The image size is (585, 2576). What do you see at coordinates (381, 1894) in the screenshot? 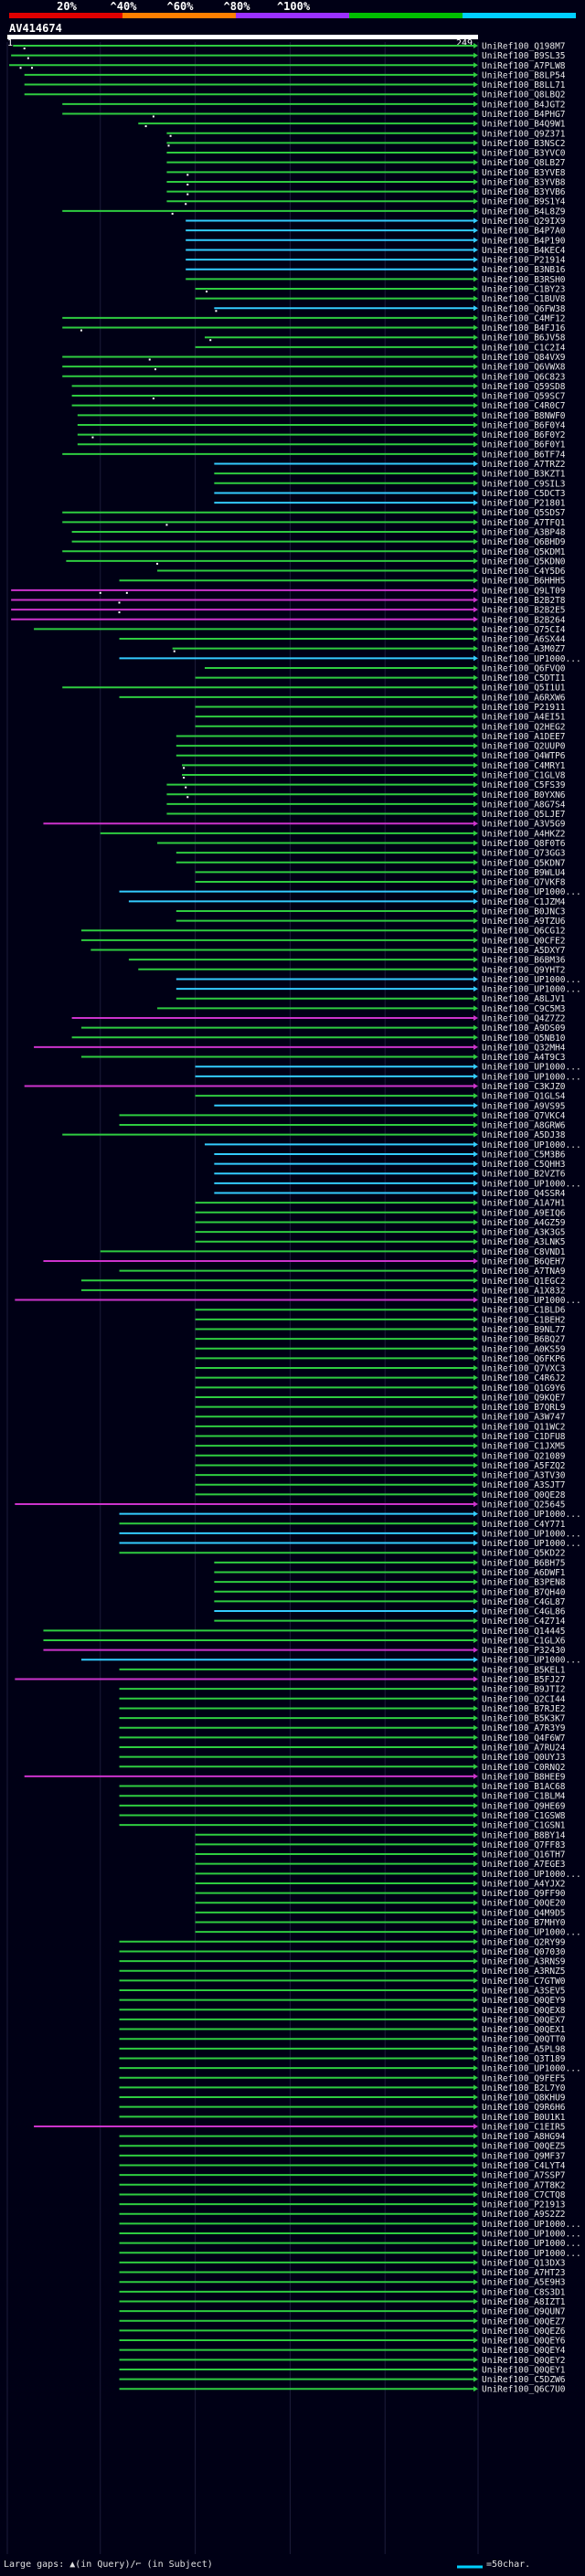
I see `hit-row: UniRef100_Q9FF90` at bounding box center [381, 1894].